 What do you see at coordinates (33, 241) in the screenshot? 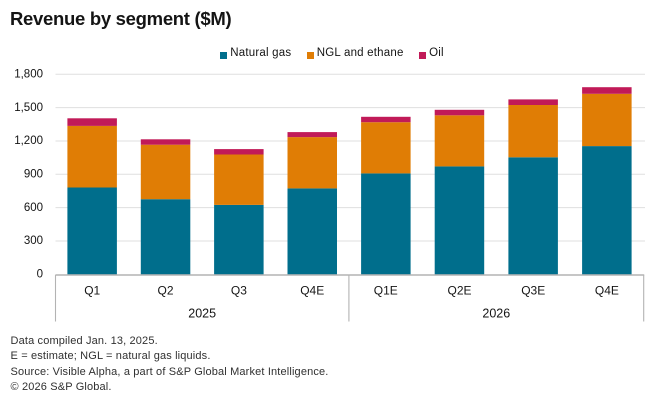
I see `svg-text: 300` at bounding box center [33, 241].